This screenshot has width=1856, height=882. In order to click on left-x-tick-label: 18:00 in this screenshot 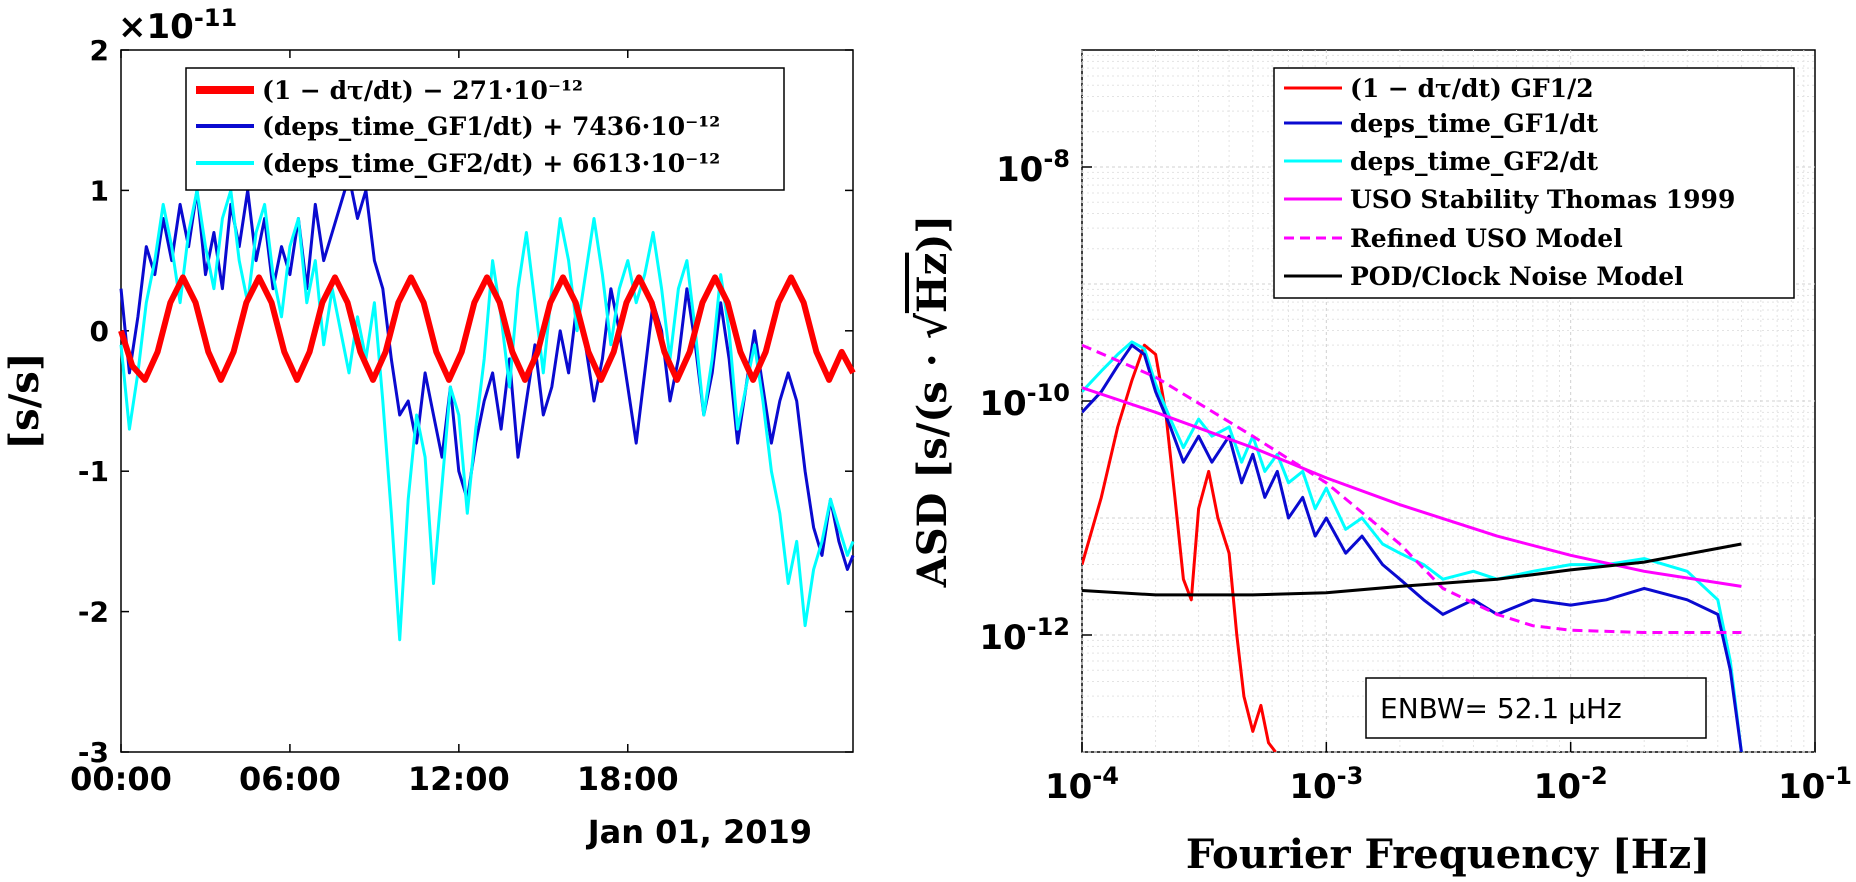, I will do `click(628, 779)`.